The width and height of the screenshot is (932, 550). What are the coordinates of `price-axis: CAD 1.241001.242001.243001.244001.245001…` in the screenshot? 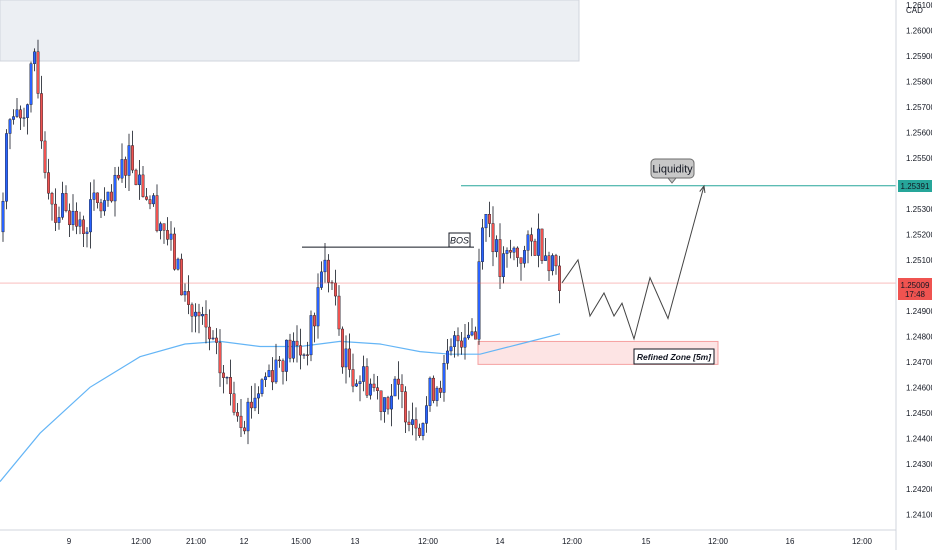 It's located at (913, 275).